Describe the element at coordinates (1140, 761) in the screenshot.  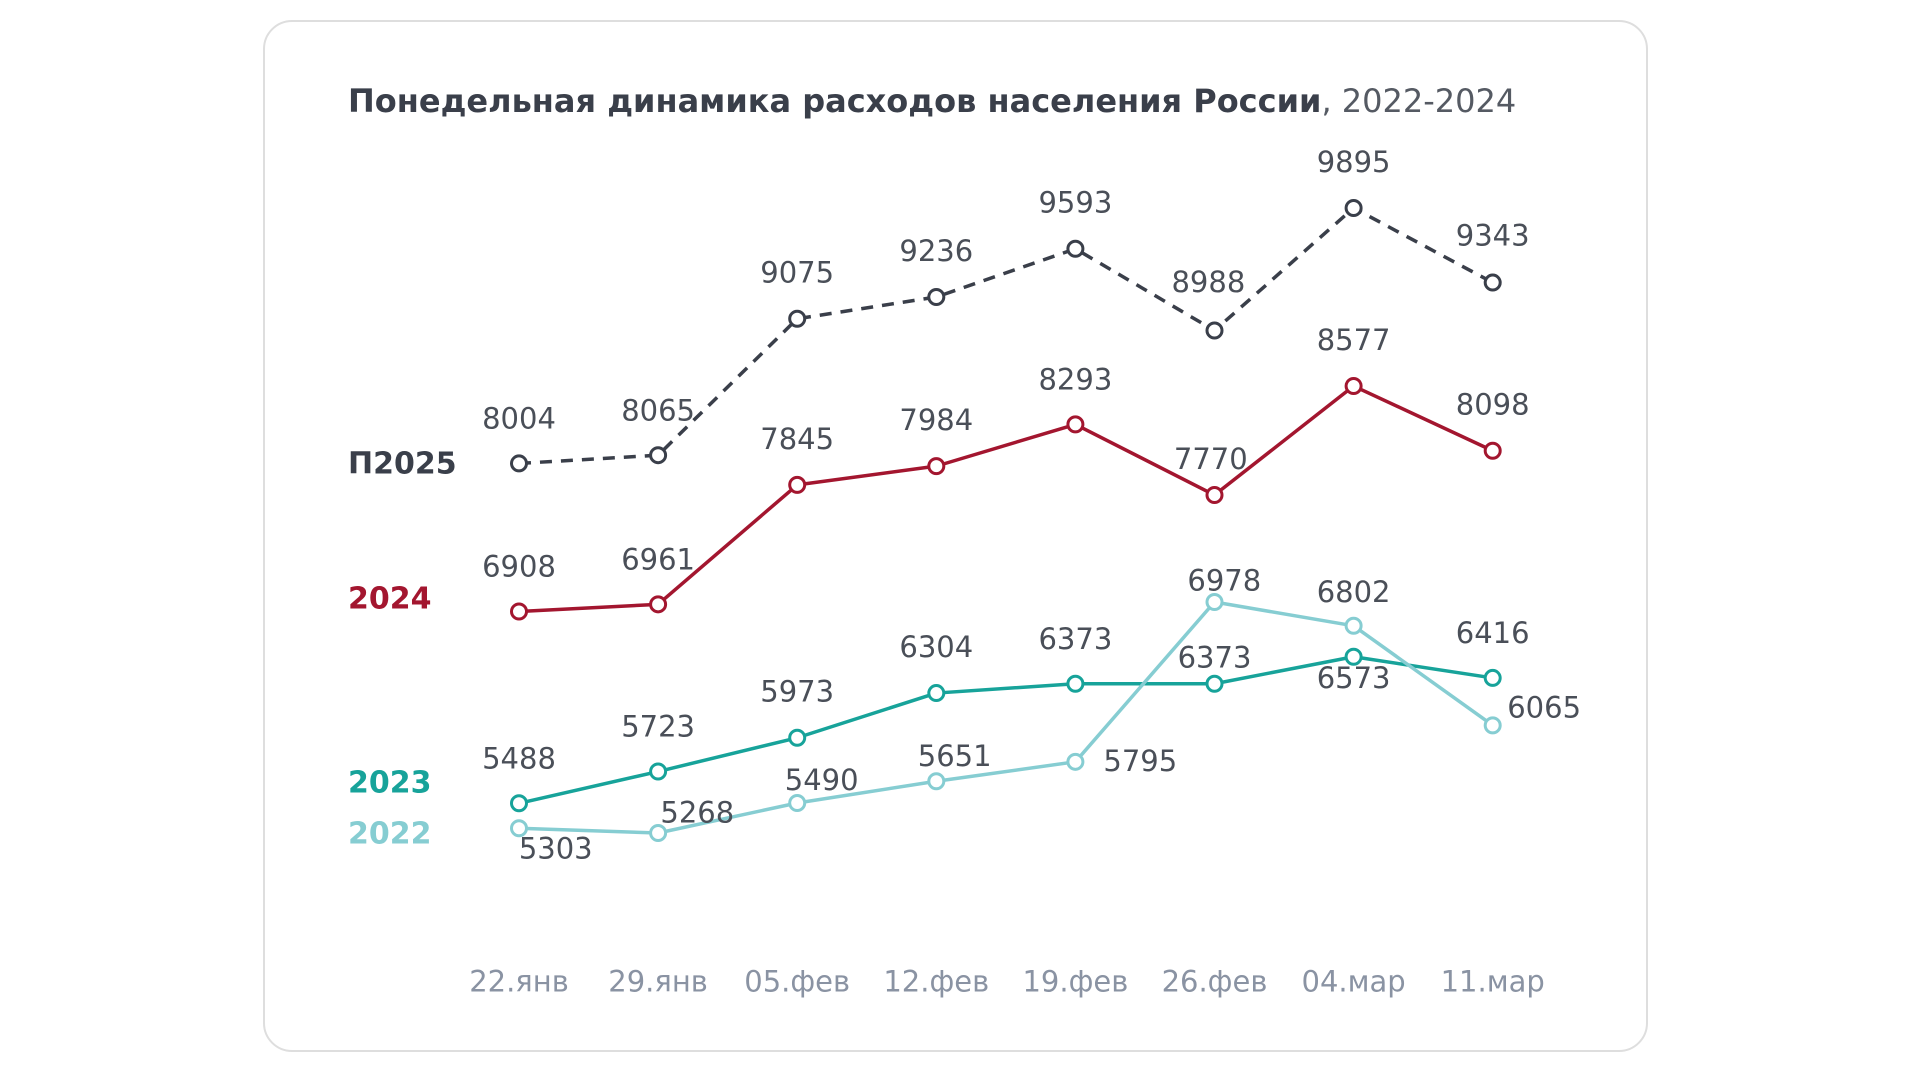
I see `data-label: 5795` at that location.